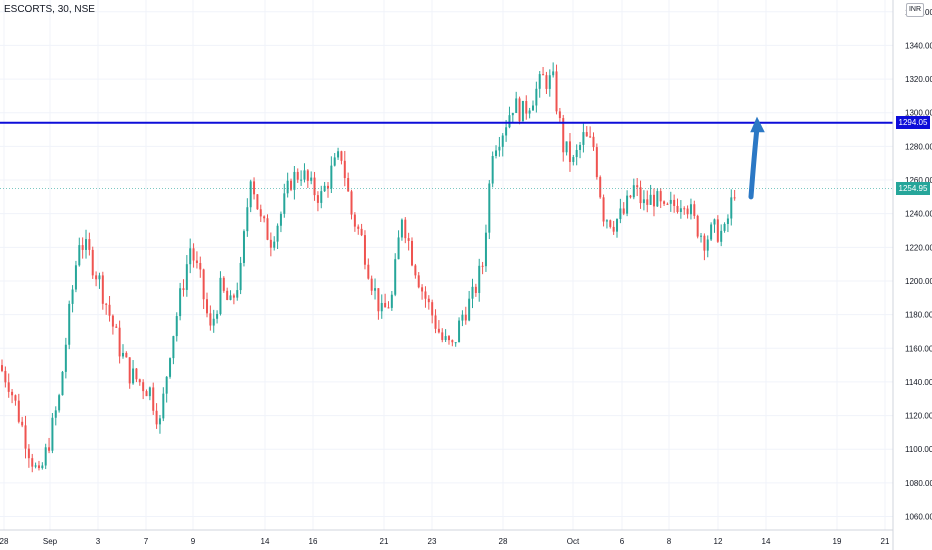 The height and width of the screenshot is (550, 932). What do you see at coordinates (446, 155) in the screenshot?
I see `level-lines` at bounding box center [446, 155].